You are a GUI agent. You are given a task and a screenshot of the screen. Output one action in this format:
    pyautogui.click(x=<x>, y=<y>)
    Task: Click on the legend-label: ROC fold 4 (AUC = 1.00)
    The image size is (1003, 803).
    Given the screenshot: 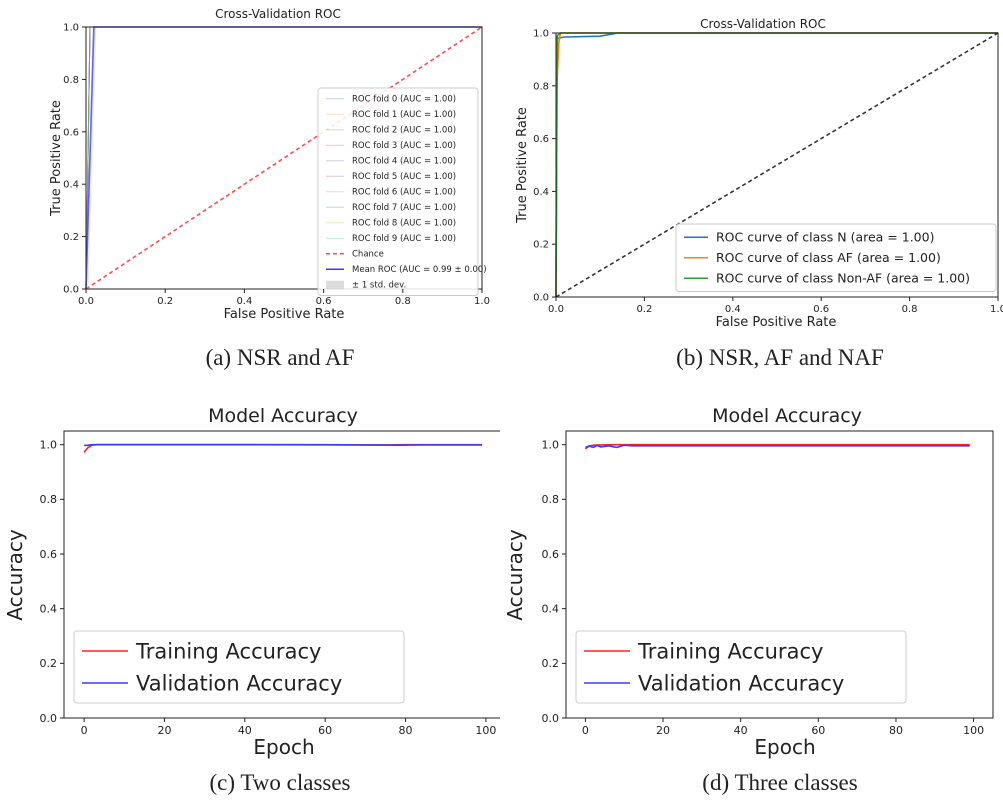 What is the action you would take?
    pyautogui.click(x=404, y=162)
    